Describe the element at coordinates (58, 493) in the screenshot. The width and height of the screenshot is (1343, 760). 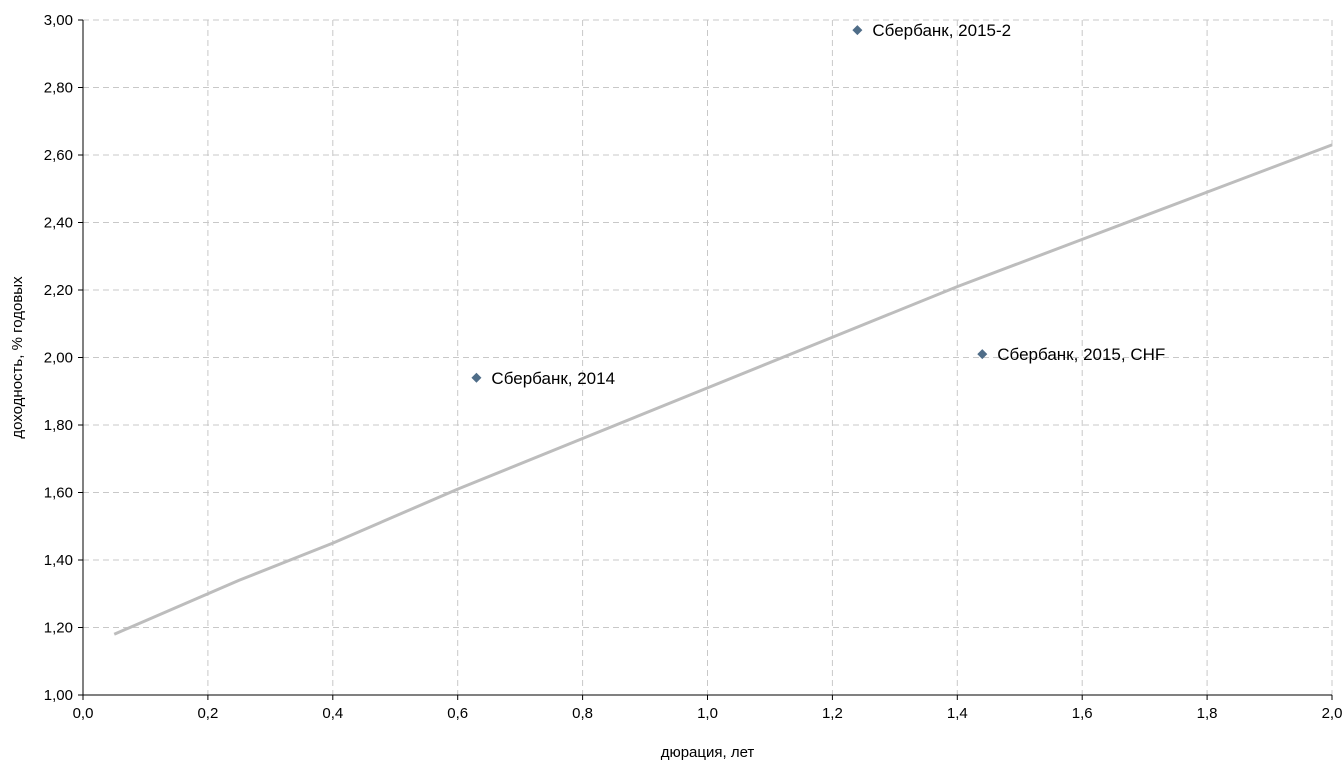
I see `y-tick-label: 1,60` at that location.